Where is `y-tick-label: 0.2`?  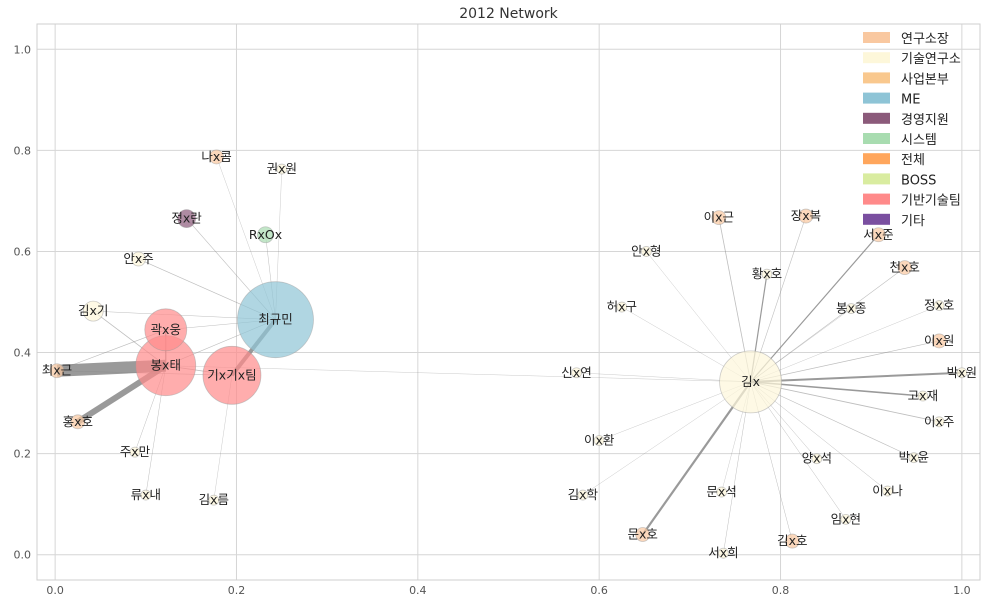
y-tick-label: 0.2 is located at coordinates (23, 454).